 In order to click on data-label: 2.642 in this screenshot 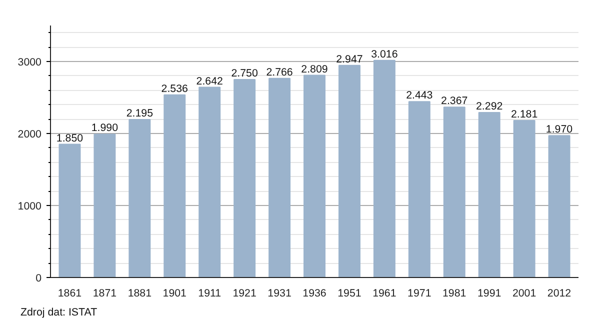, I will do `click(210, 81)`.